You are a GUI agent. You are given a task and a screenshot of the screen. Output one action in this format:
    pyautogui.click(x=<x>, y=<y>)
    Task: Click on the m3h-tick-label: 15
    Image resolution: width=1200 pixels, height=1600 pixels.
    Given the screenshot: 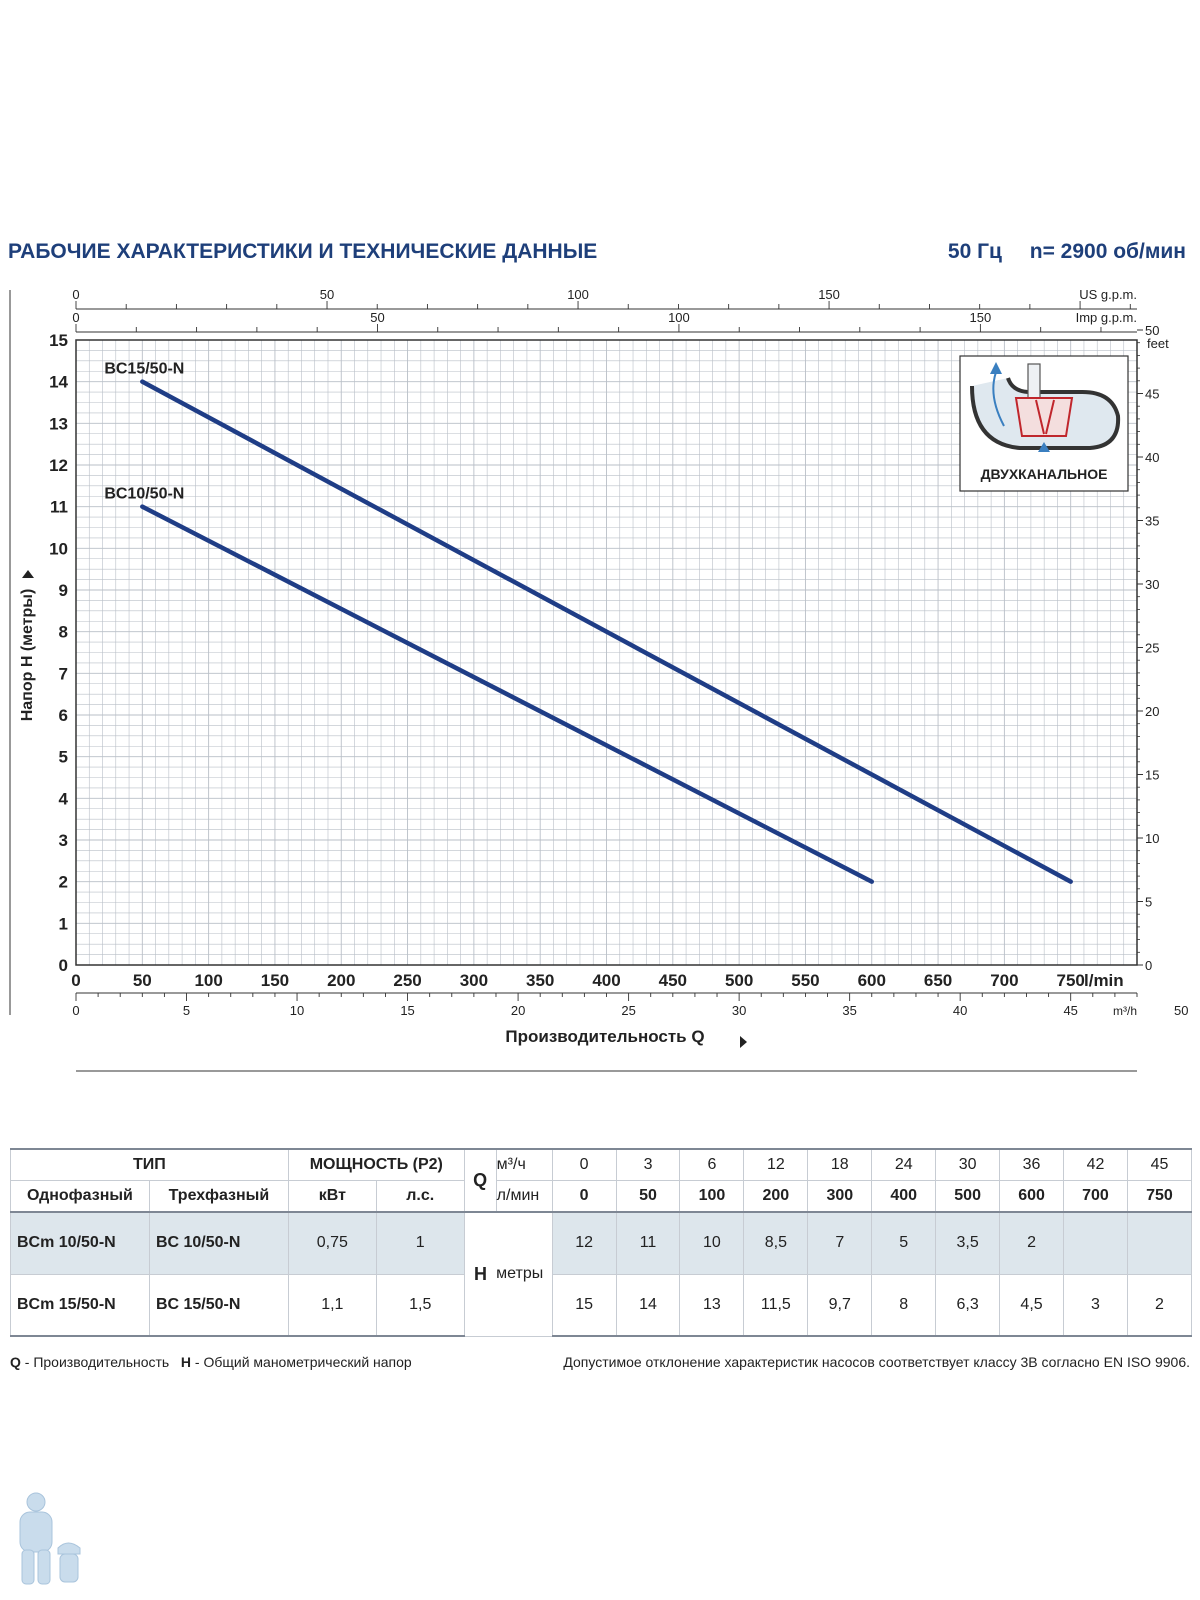 What is the action you would take?
    pyautogui.click(x=407, y=1010)
    